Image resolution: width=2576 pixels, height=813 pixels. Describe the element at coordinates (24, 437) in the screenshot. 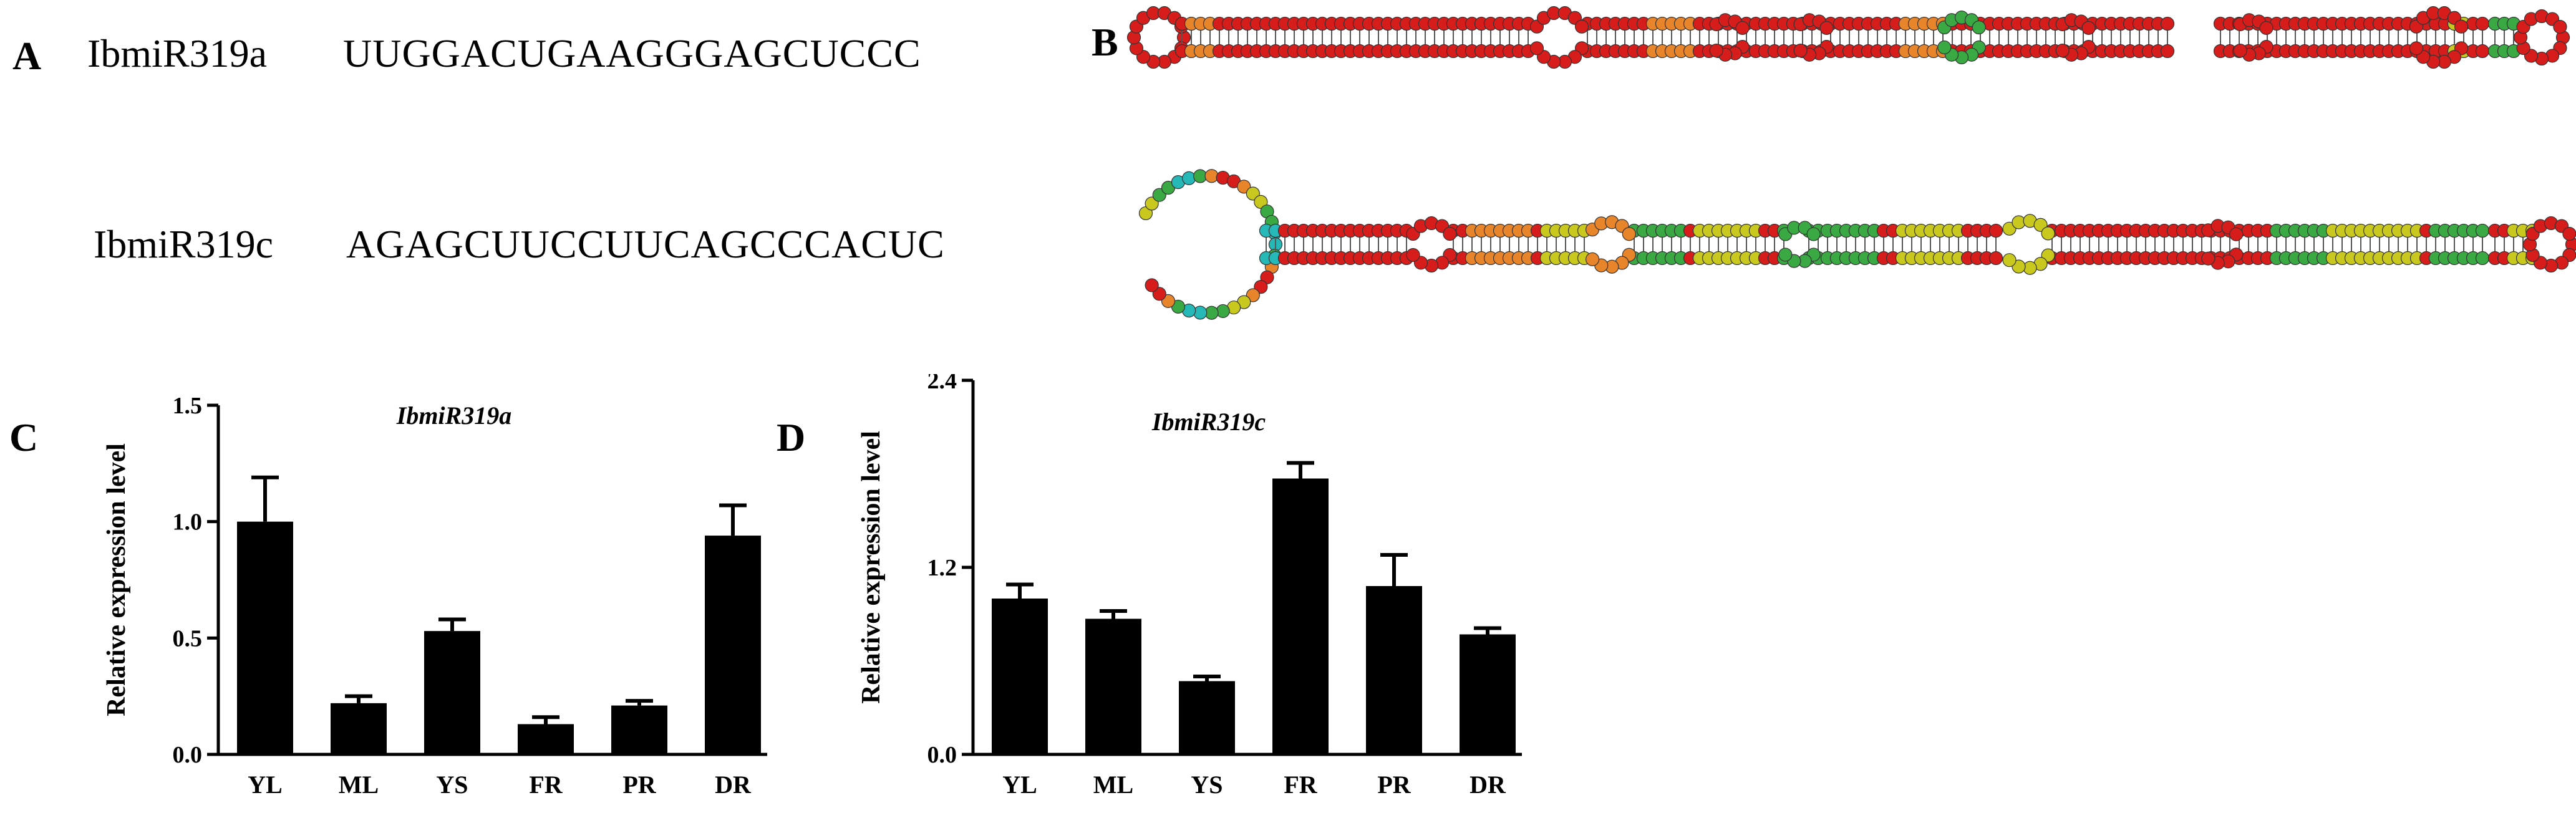

I see `panel-label-c: C` at that location.